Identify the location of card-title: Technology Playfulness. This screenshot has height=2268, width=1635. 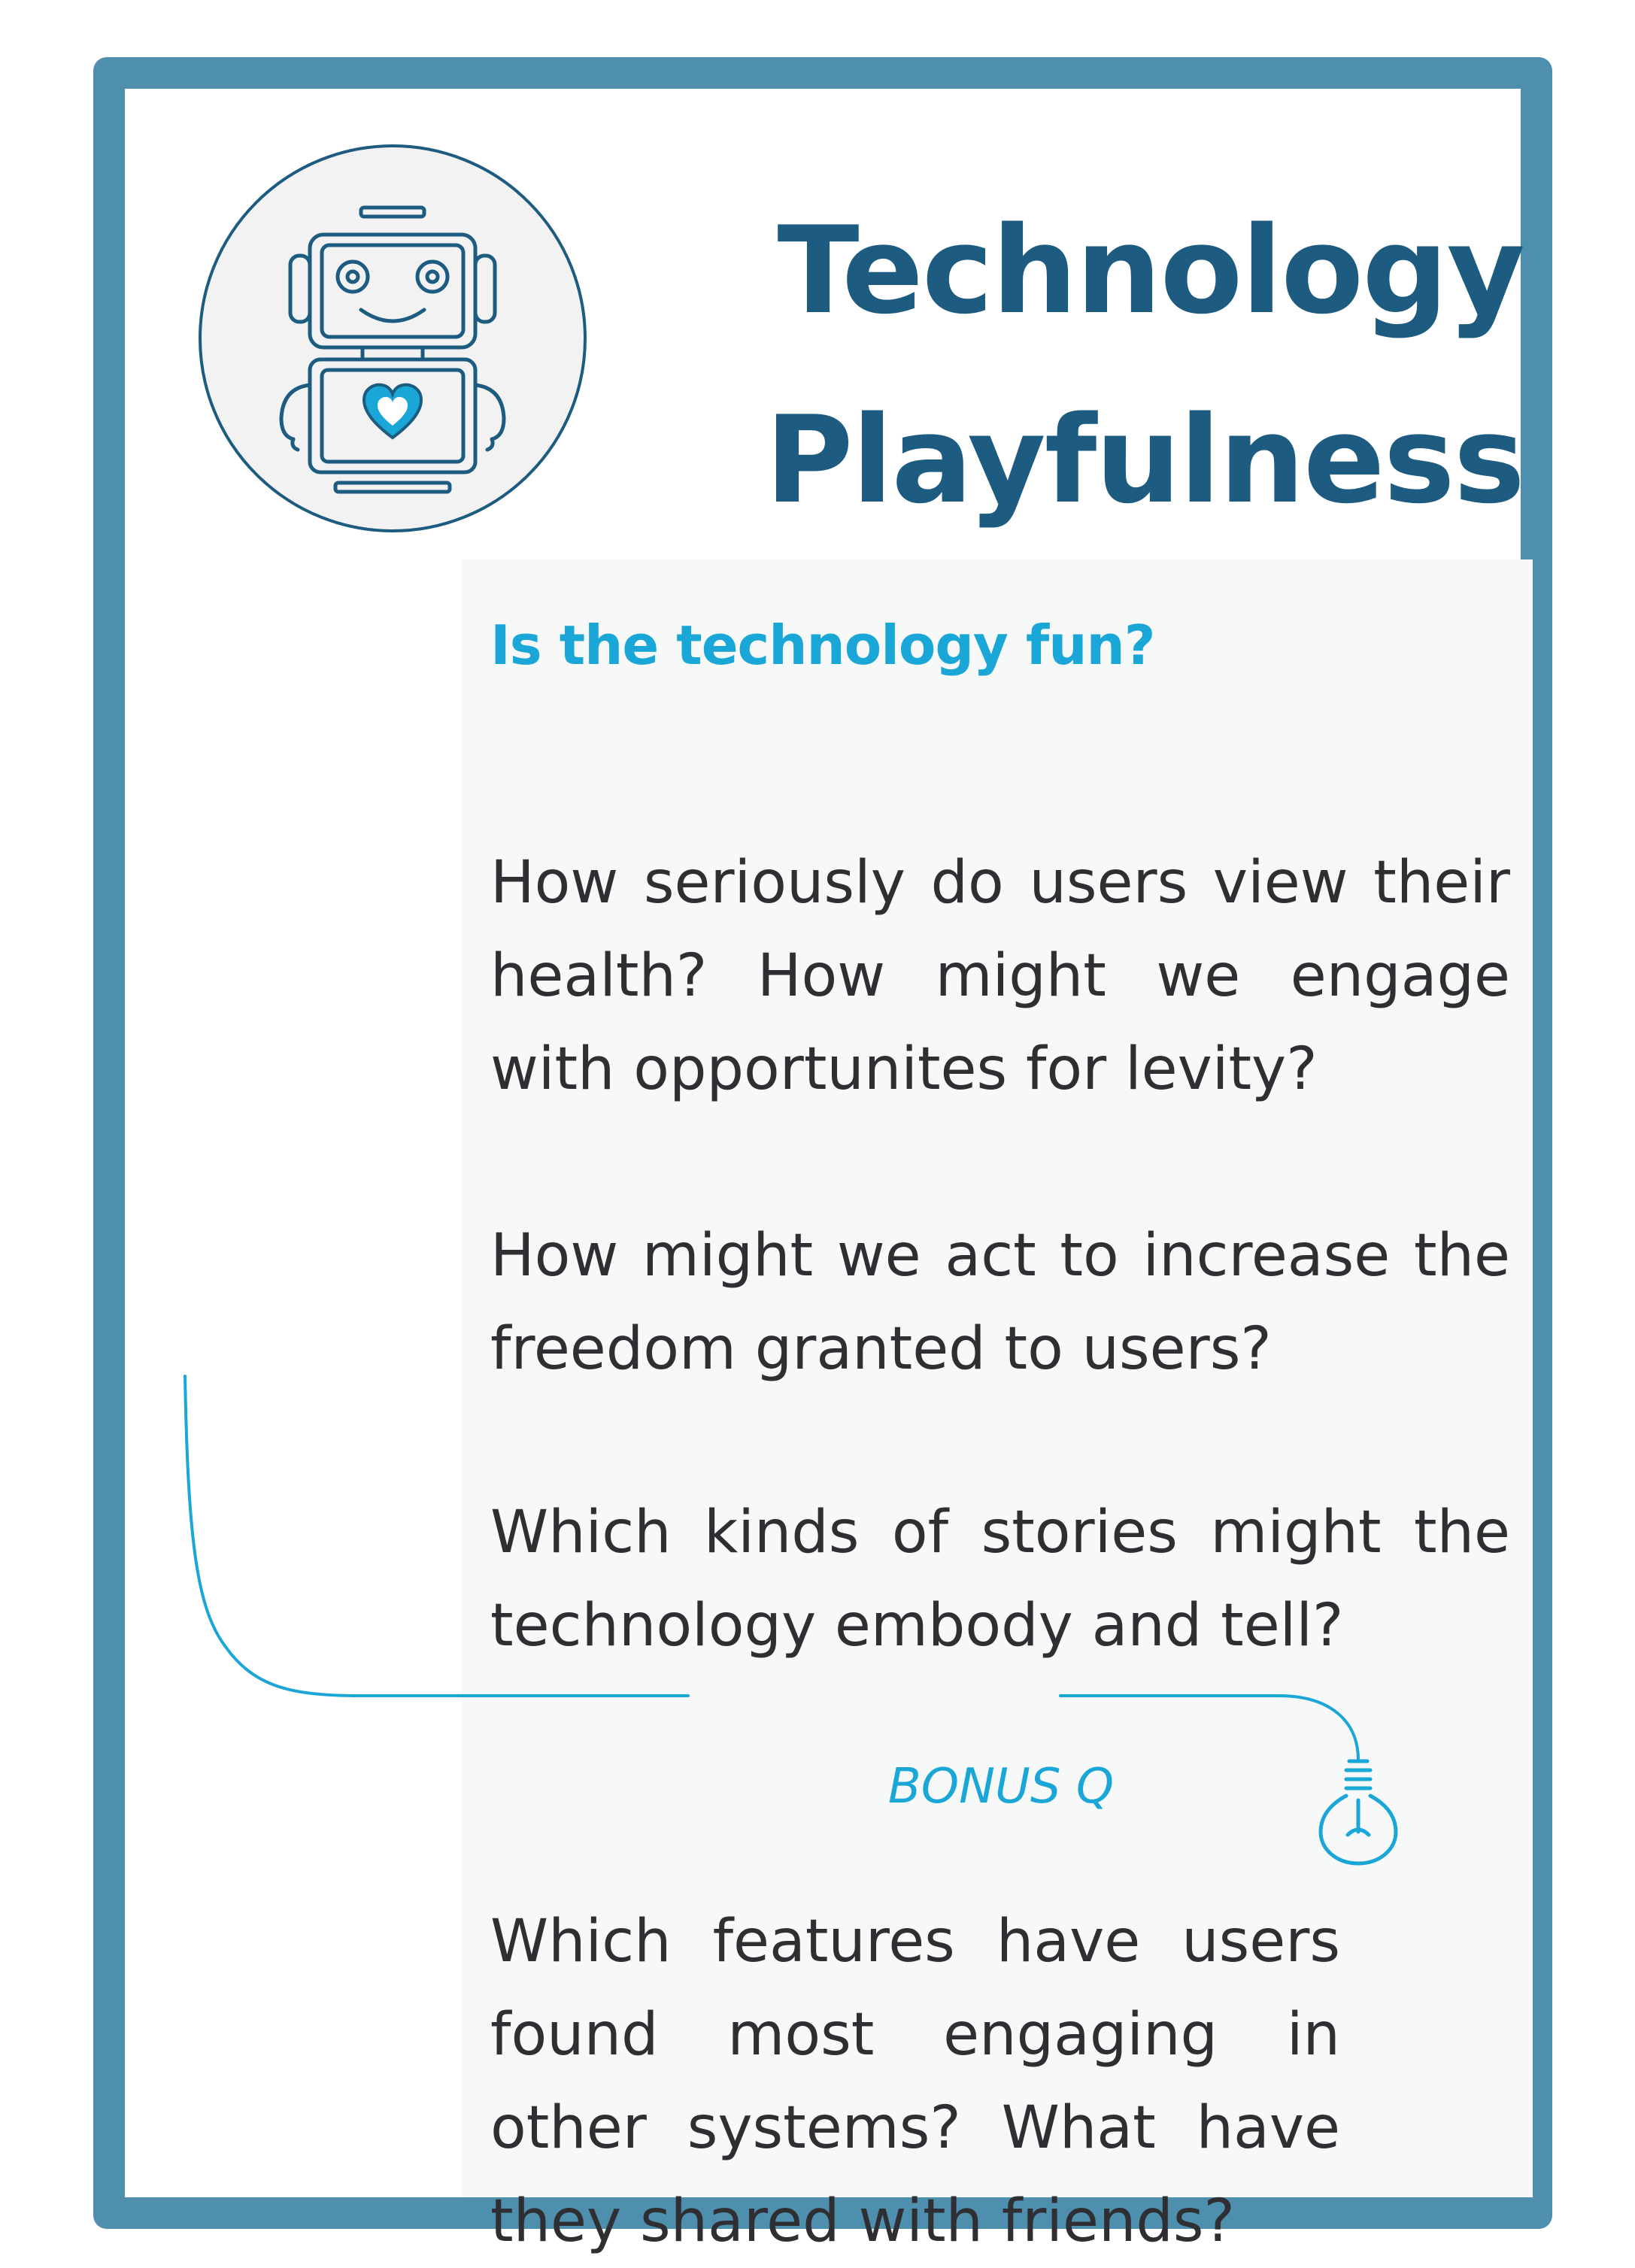
(1088, 365).